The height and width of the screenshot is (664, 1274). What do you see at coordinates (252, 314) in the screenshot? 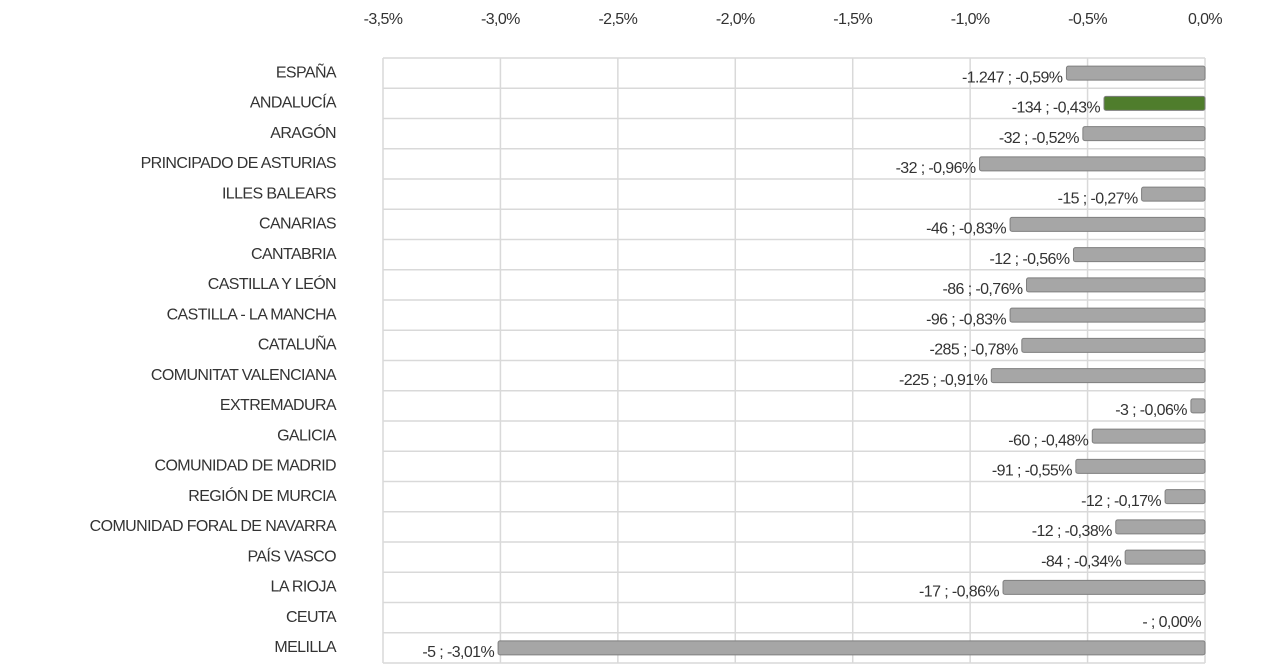
I see `y-tick-label: CASTILLA - LA MANCHA` at bounding box center [252, 314].